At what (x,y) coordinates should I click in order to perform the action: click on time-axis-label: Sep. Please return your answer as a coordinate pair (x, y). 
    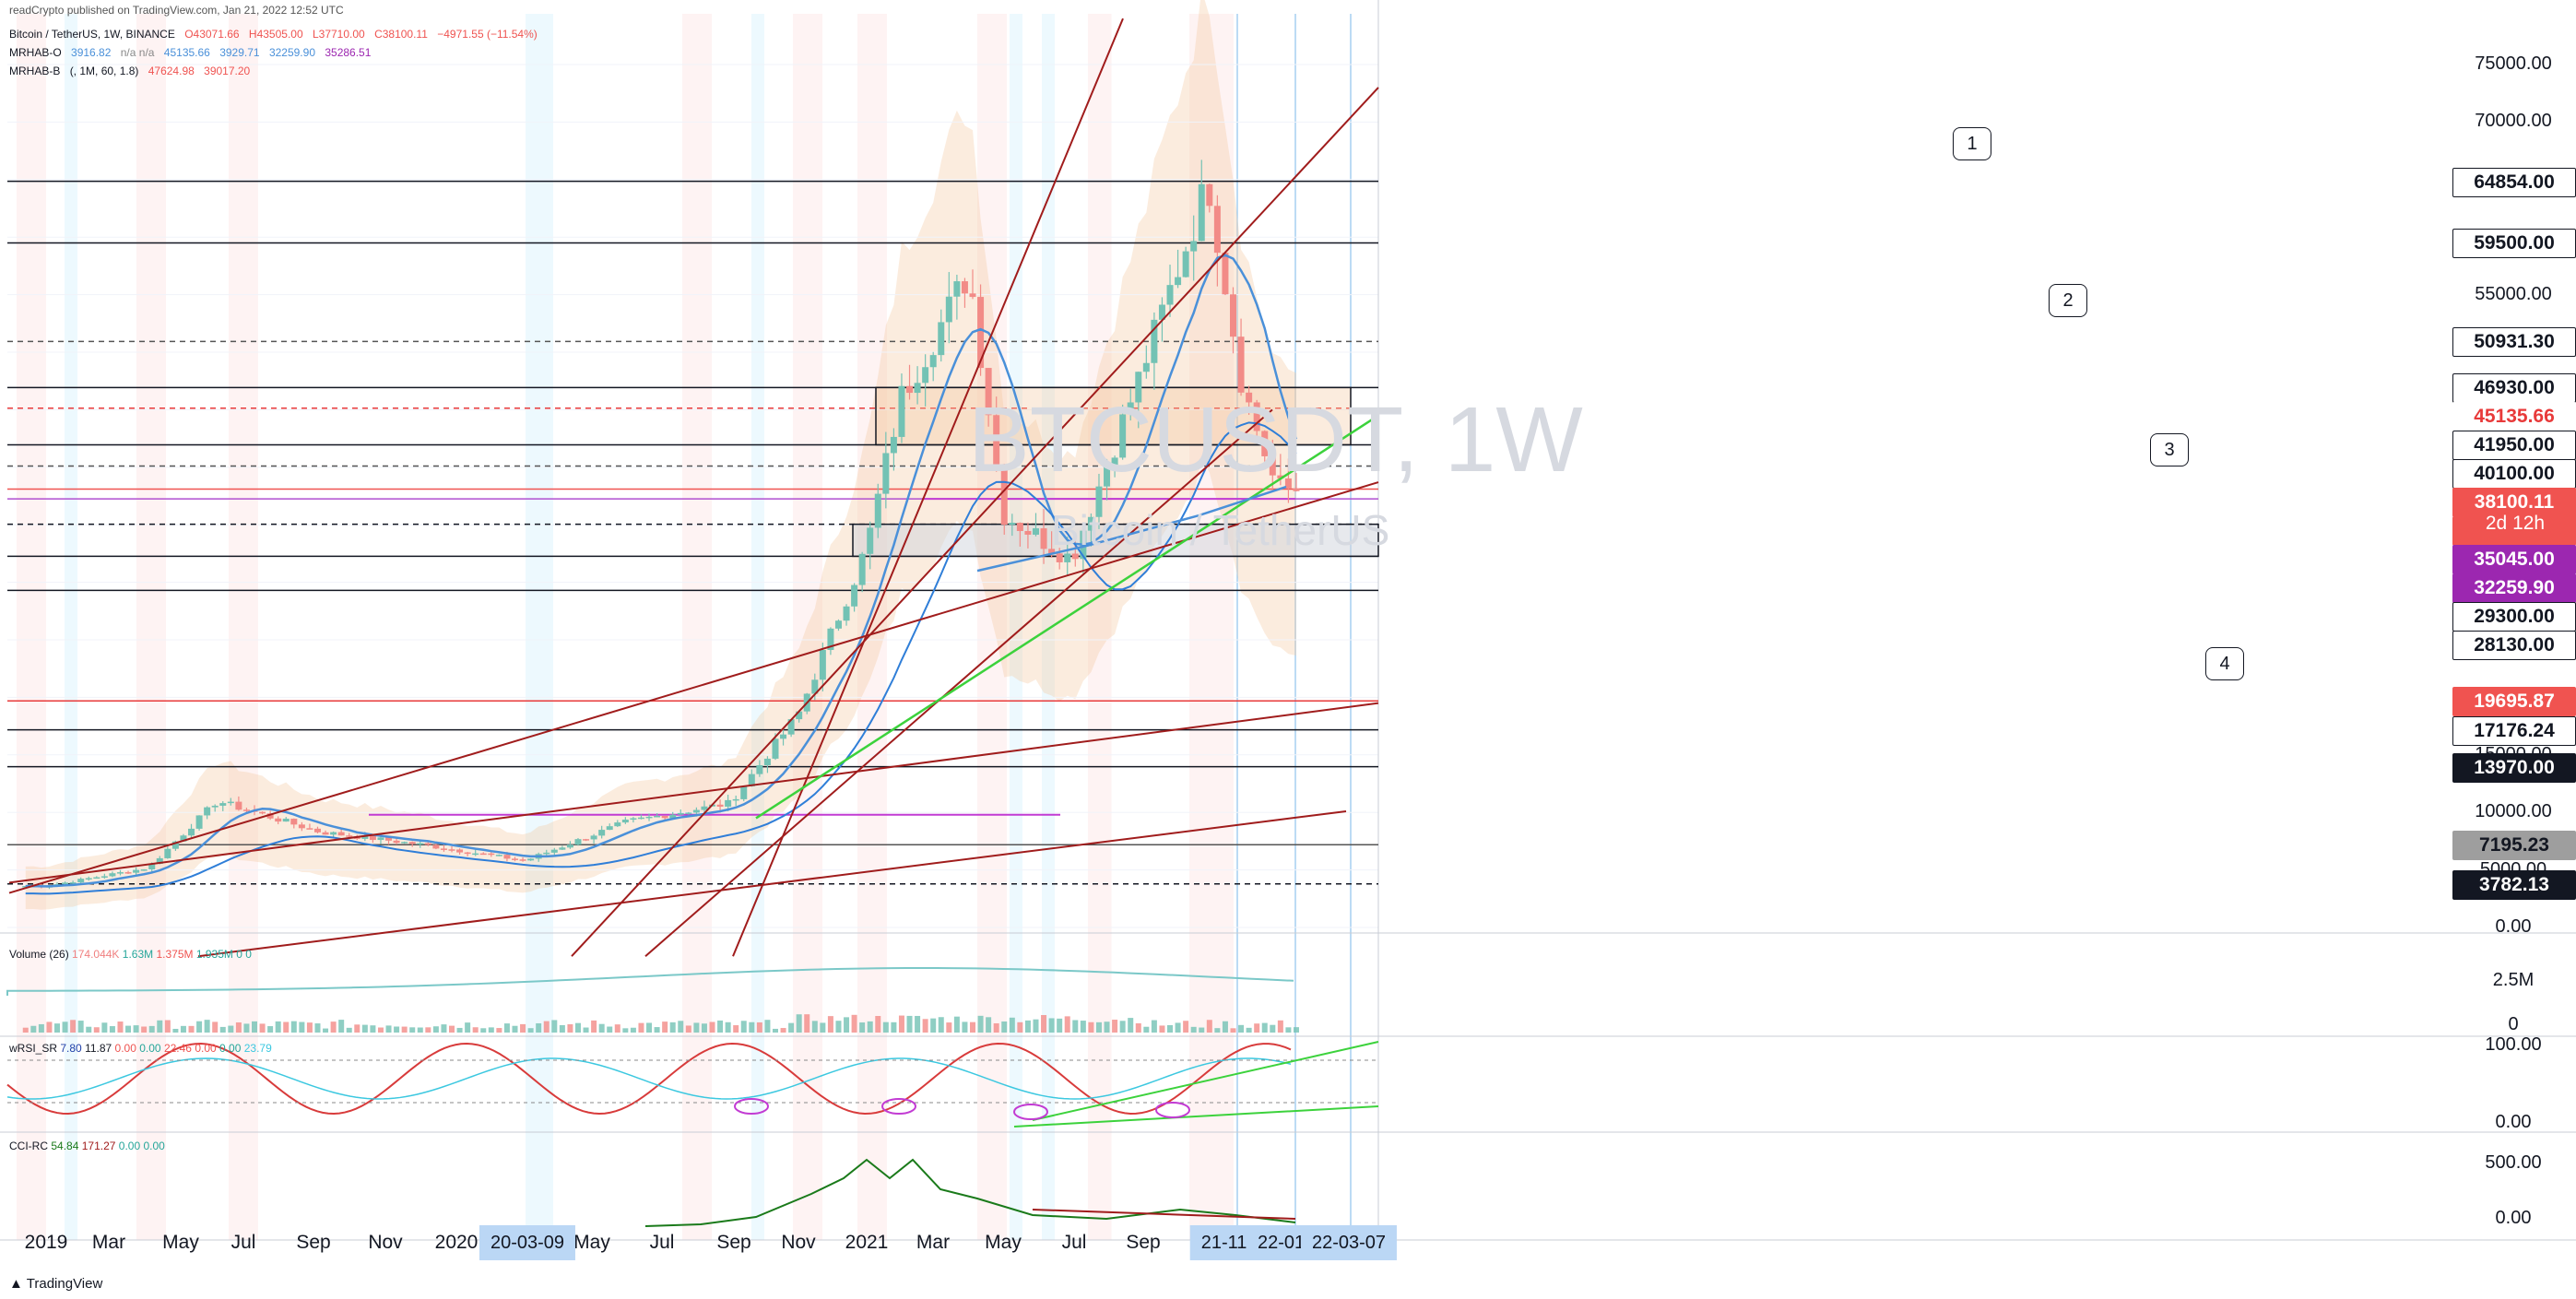
    Looking at the image, I should click on (313, 1242).